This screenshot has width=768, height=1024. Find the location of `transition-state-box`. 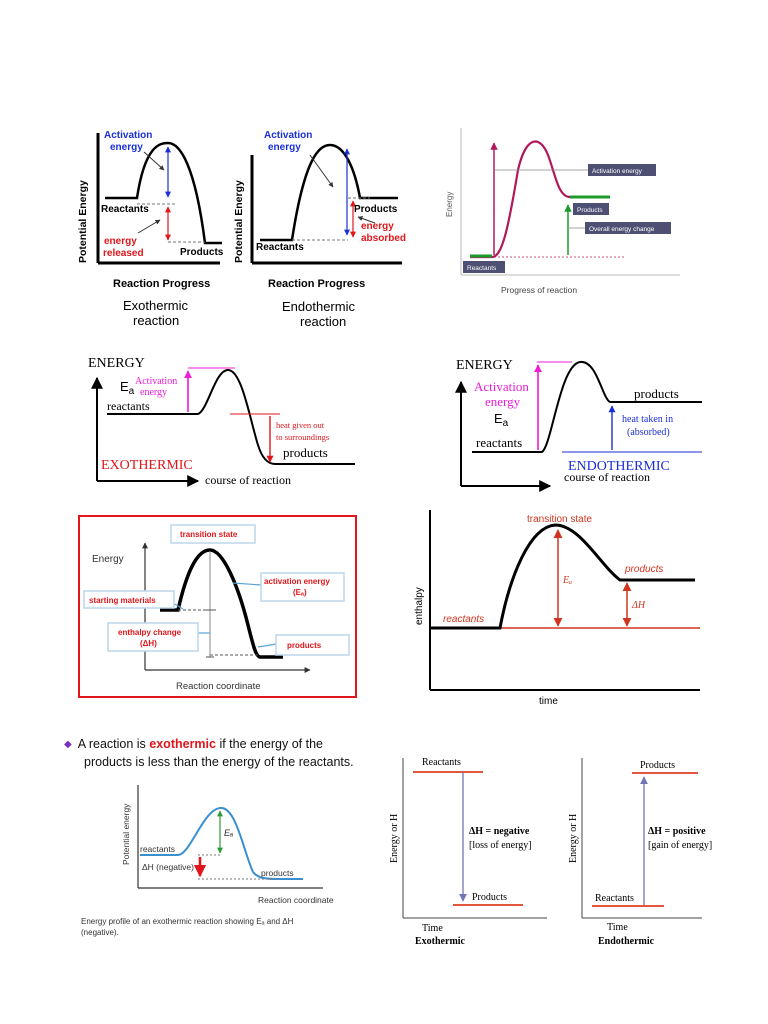

transition-state-box is located at coordinates (213, 534).